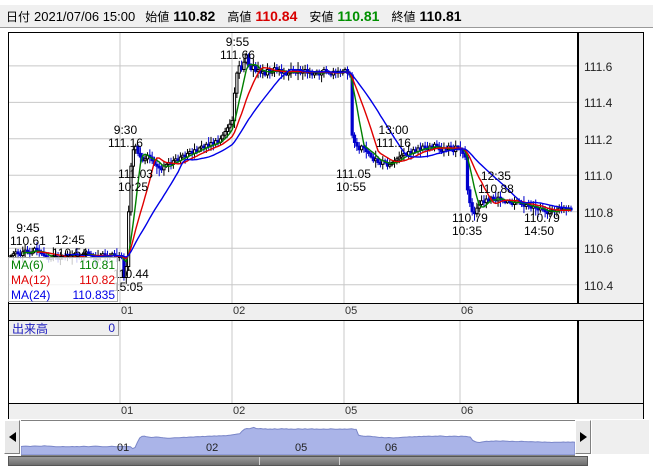 This screenshot has height=470, width=653. What do you see at coordinates (326, 312) in the screenshot?
I see `price-x-axis: 01 02 05 06` at bounding box center [326, 312].